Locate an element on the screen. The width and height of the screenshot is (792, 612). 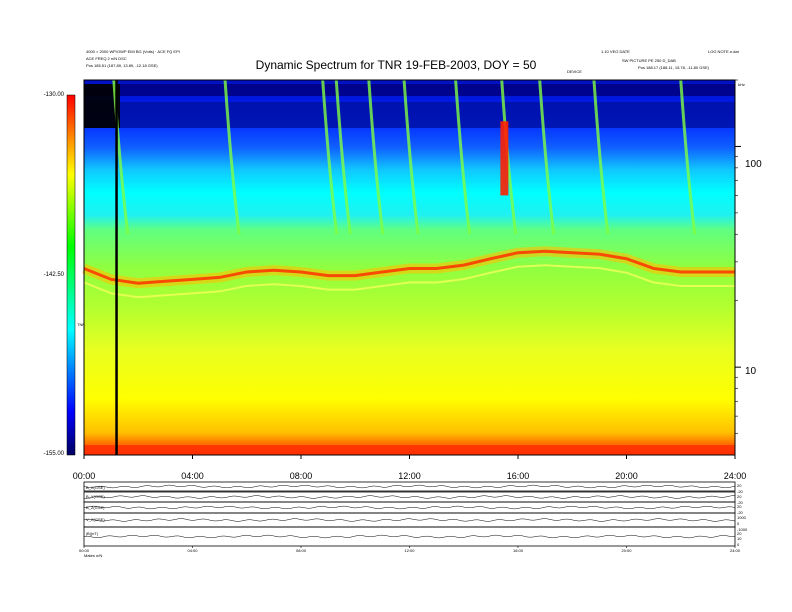
bottom-xtick-1: 04:00 is located at coordinates (192, 550).